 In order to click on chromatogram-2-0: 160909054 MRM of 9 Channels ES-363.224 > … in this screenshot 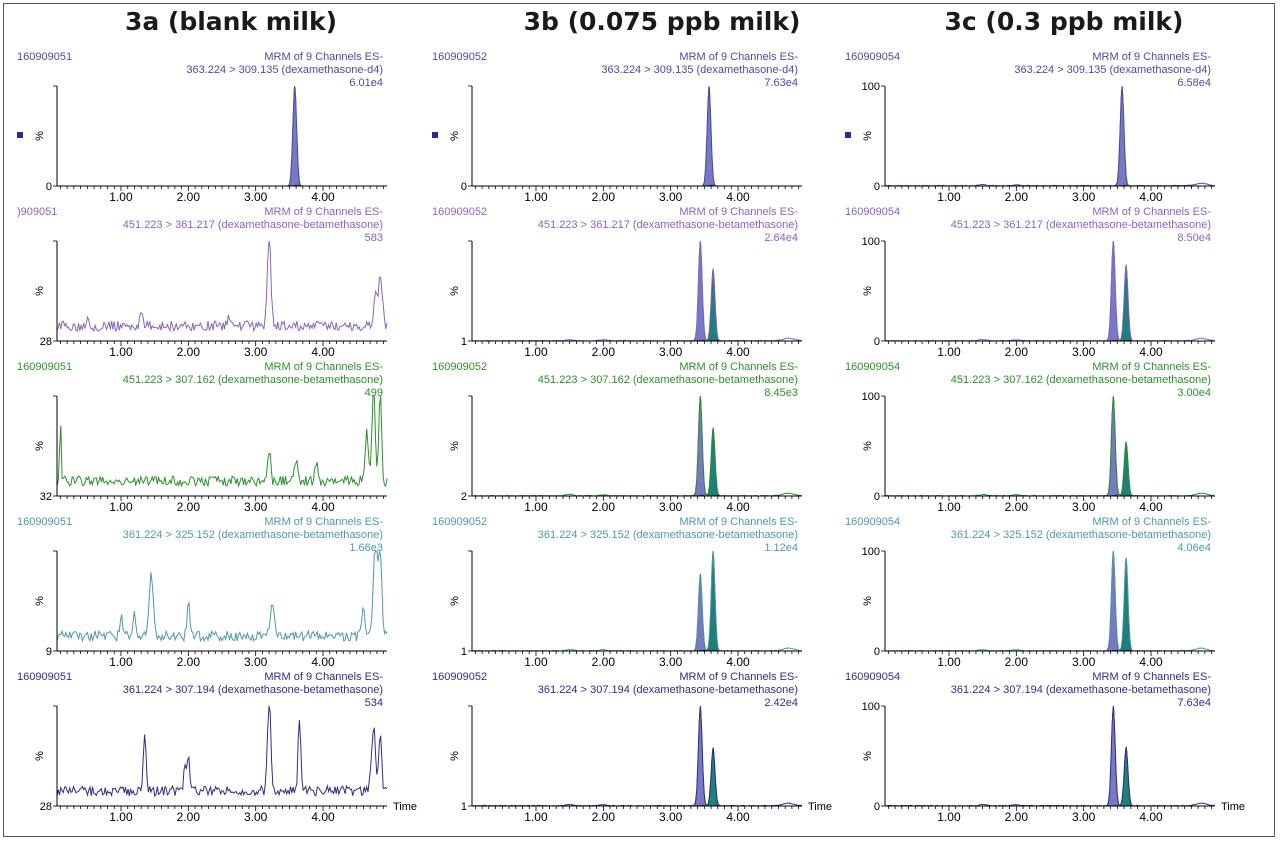, I will do `click(1030, 127)`.